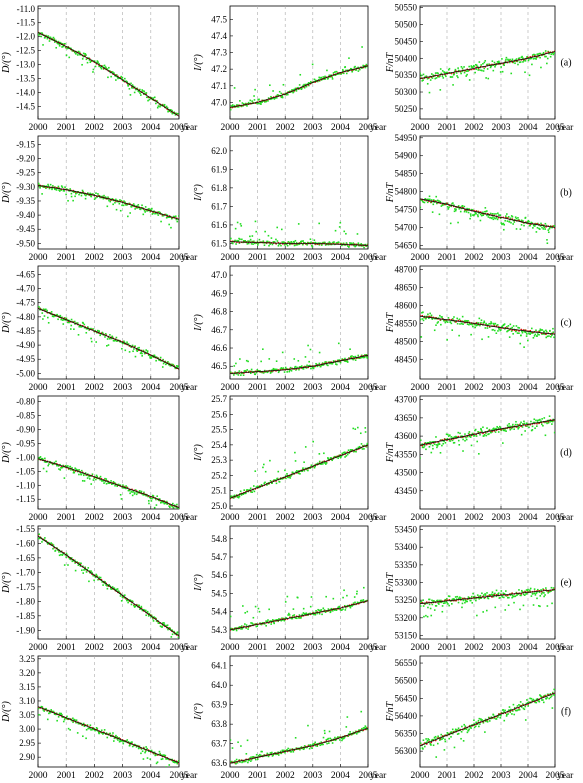 The height and width of the screenshot is (783, 583). Describe the element at coordinates (25, 144) in the screenshot. I see `y-tick-label: -9.15` at that location.